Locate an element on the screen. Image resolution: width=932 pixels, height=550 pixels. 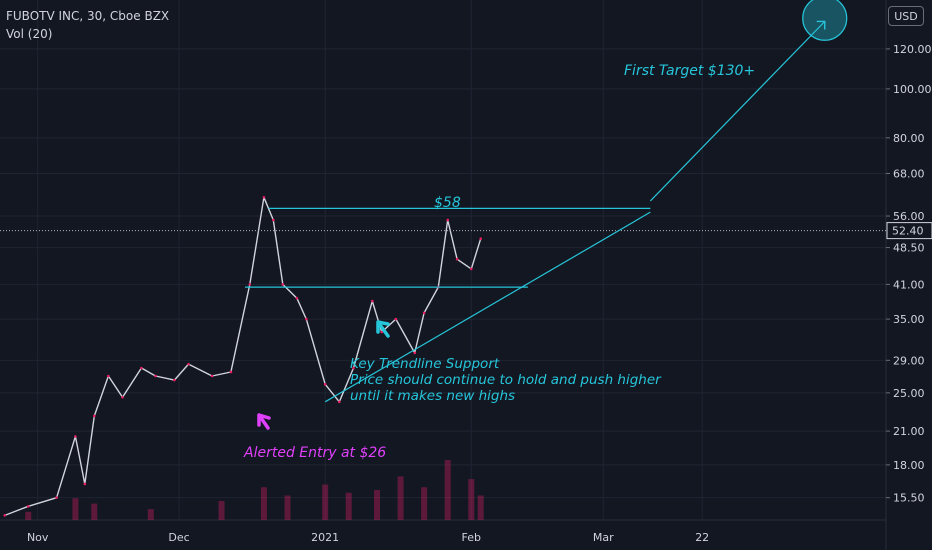
last-price-box is located at coordinates (909, 231).